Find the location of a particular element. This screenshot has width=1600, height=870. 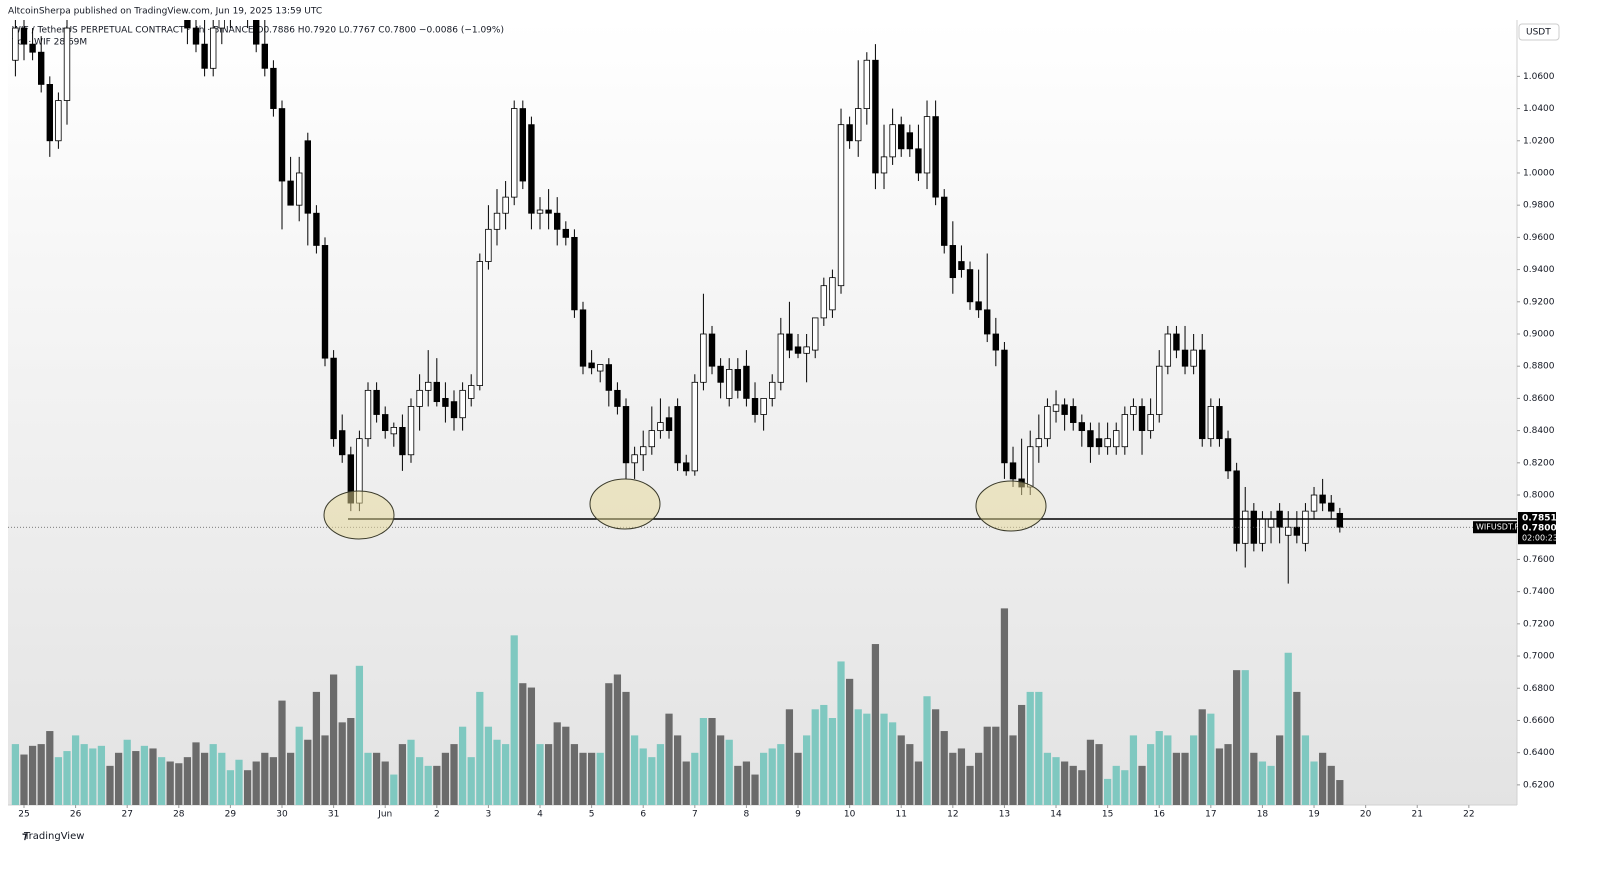

y-tick-label: 0.8600 is located at coordinates (1539, 399).